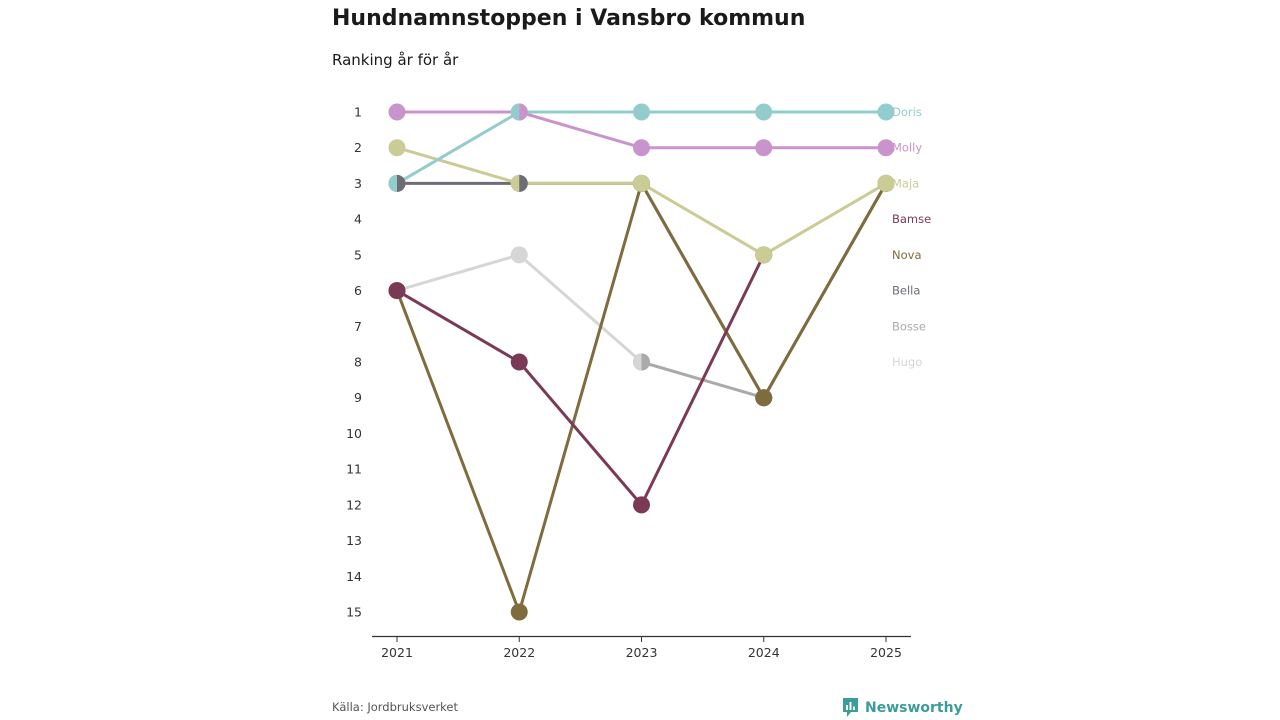  Describe the element at coordinates (641, 505) in the screenshot. I see `point-bamse-2023` at that location.